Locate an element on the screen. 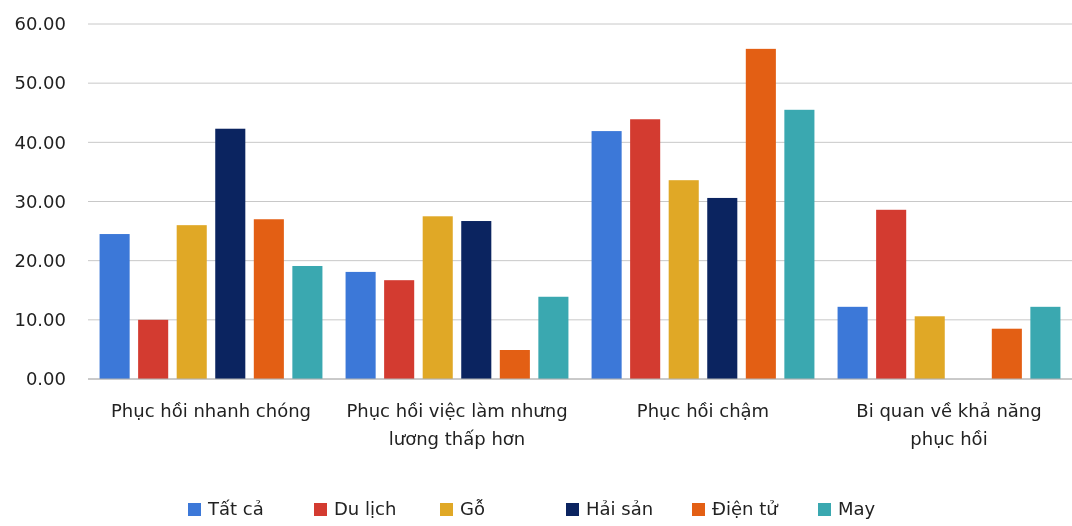  x-tick-label: Bi quan về khả năng phục hồi is located at coordinates (949, 424).